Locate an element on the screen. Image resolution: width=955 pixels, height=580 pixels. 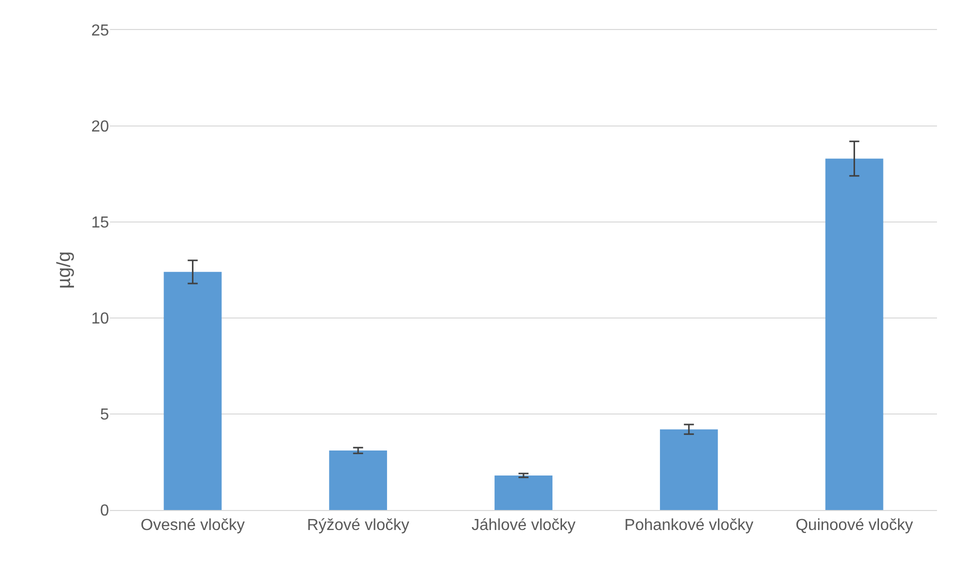
x-tick-label: Ovesné vločky is located at coordinates (192, 525).